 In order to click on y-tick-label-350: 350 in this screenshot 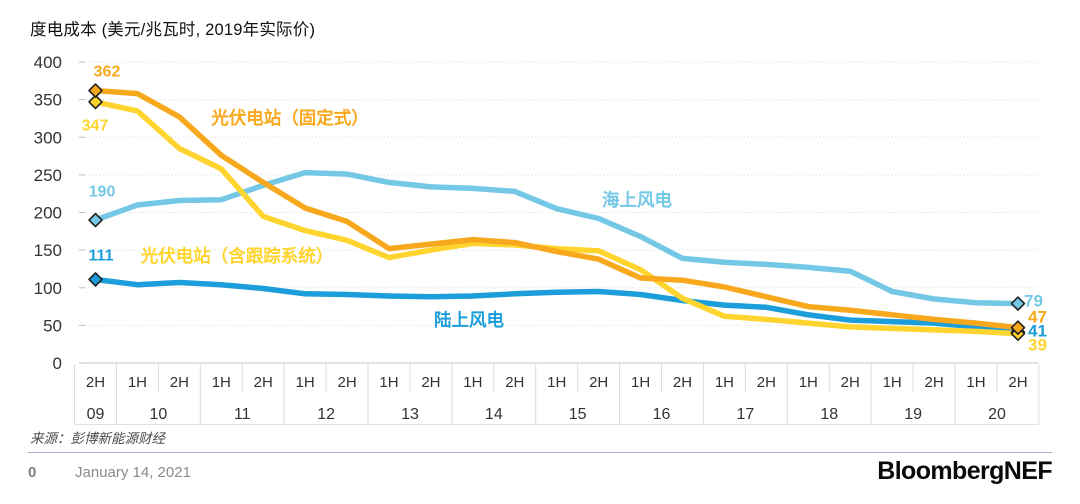, I will do `click(48, 100)`.